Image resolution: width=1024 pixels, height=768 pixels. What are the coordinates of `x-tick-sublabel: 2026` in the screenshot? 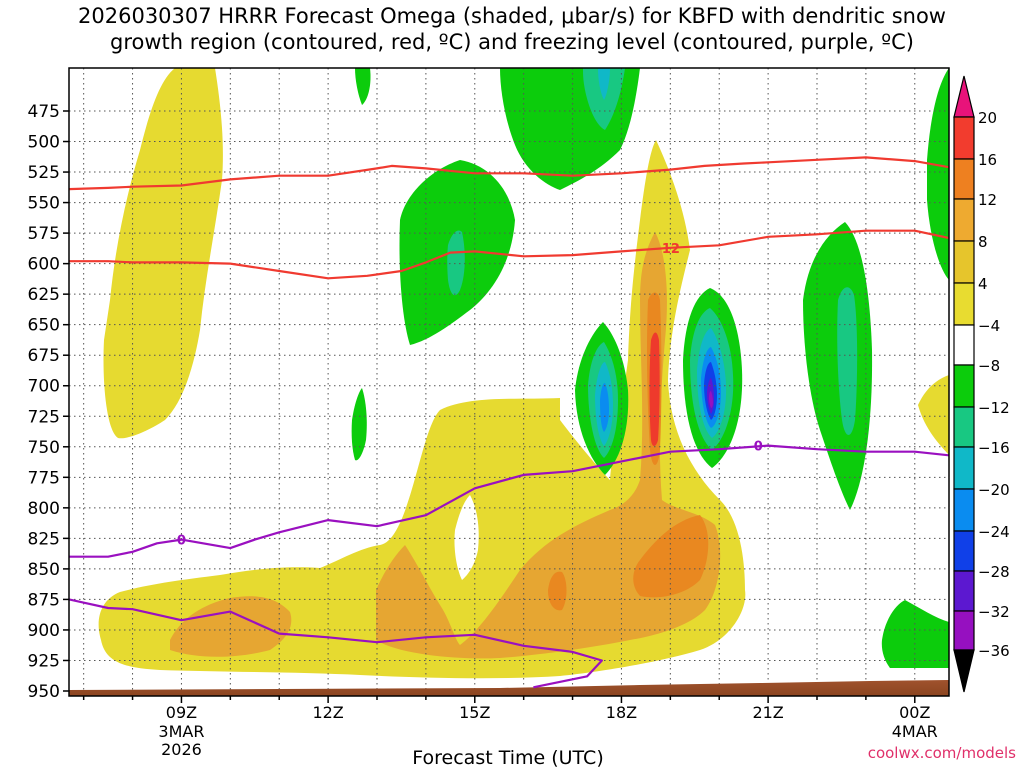 It's located at (181, 749).